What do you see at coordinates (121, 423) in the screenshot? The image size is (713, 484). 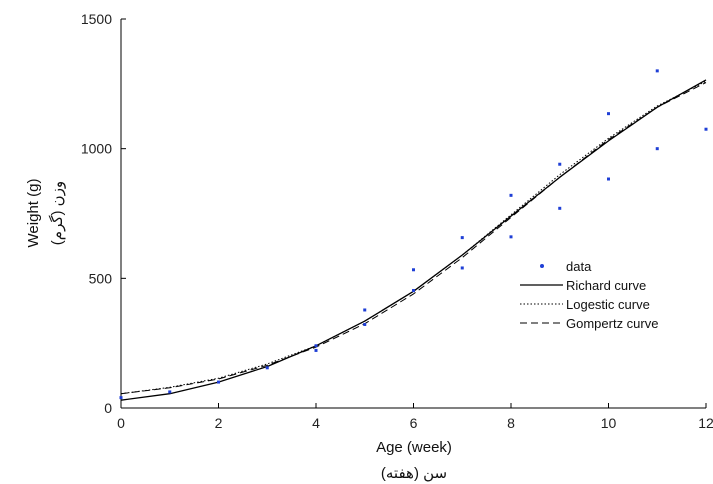 I see `x-tick-label: 0` at bounding box center [121, 423].